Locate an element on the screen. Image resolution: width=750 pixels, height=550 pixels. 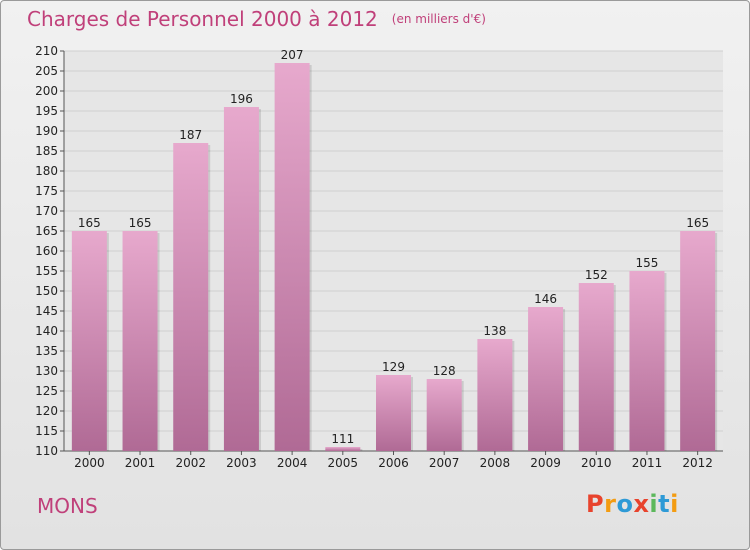
data-label-2008: 138 is located at coordinates (494, 331).